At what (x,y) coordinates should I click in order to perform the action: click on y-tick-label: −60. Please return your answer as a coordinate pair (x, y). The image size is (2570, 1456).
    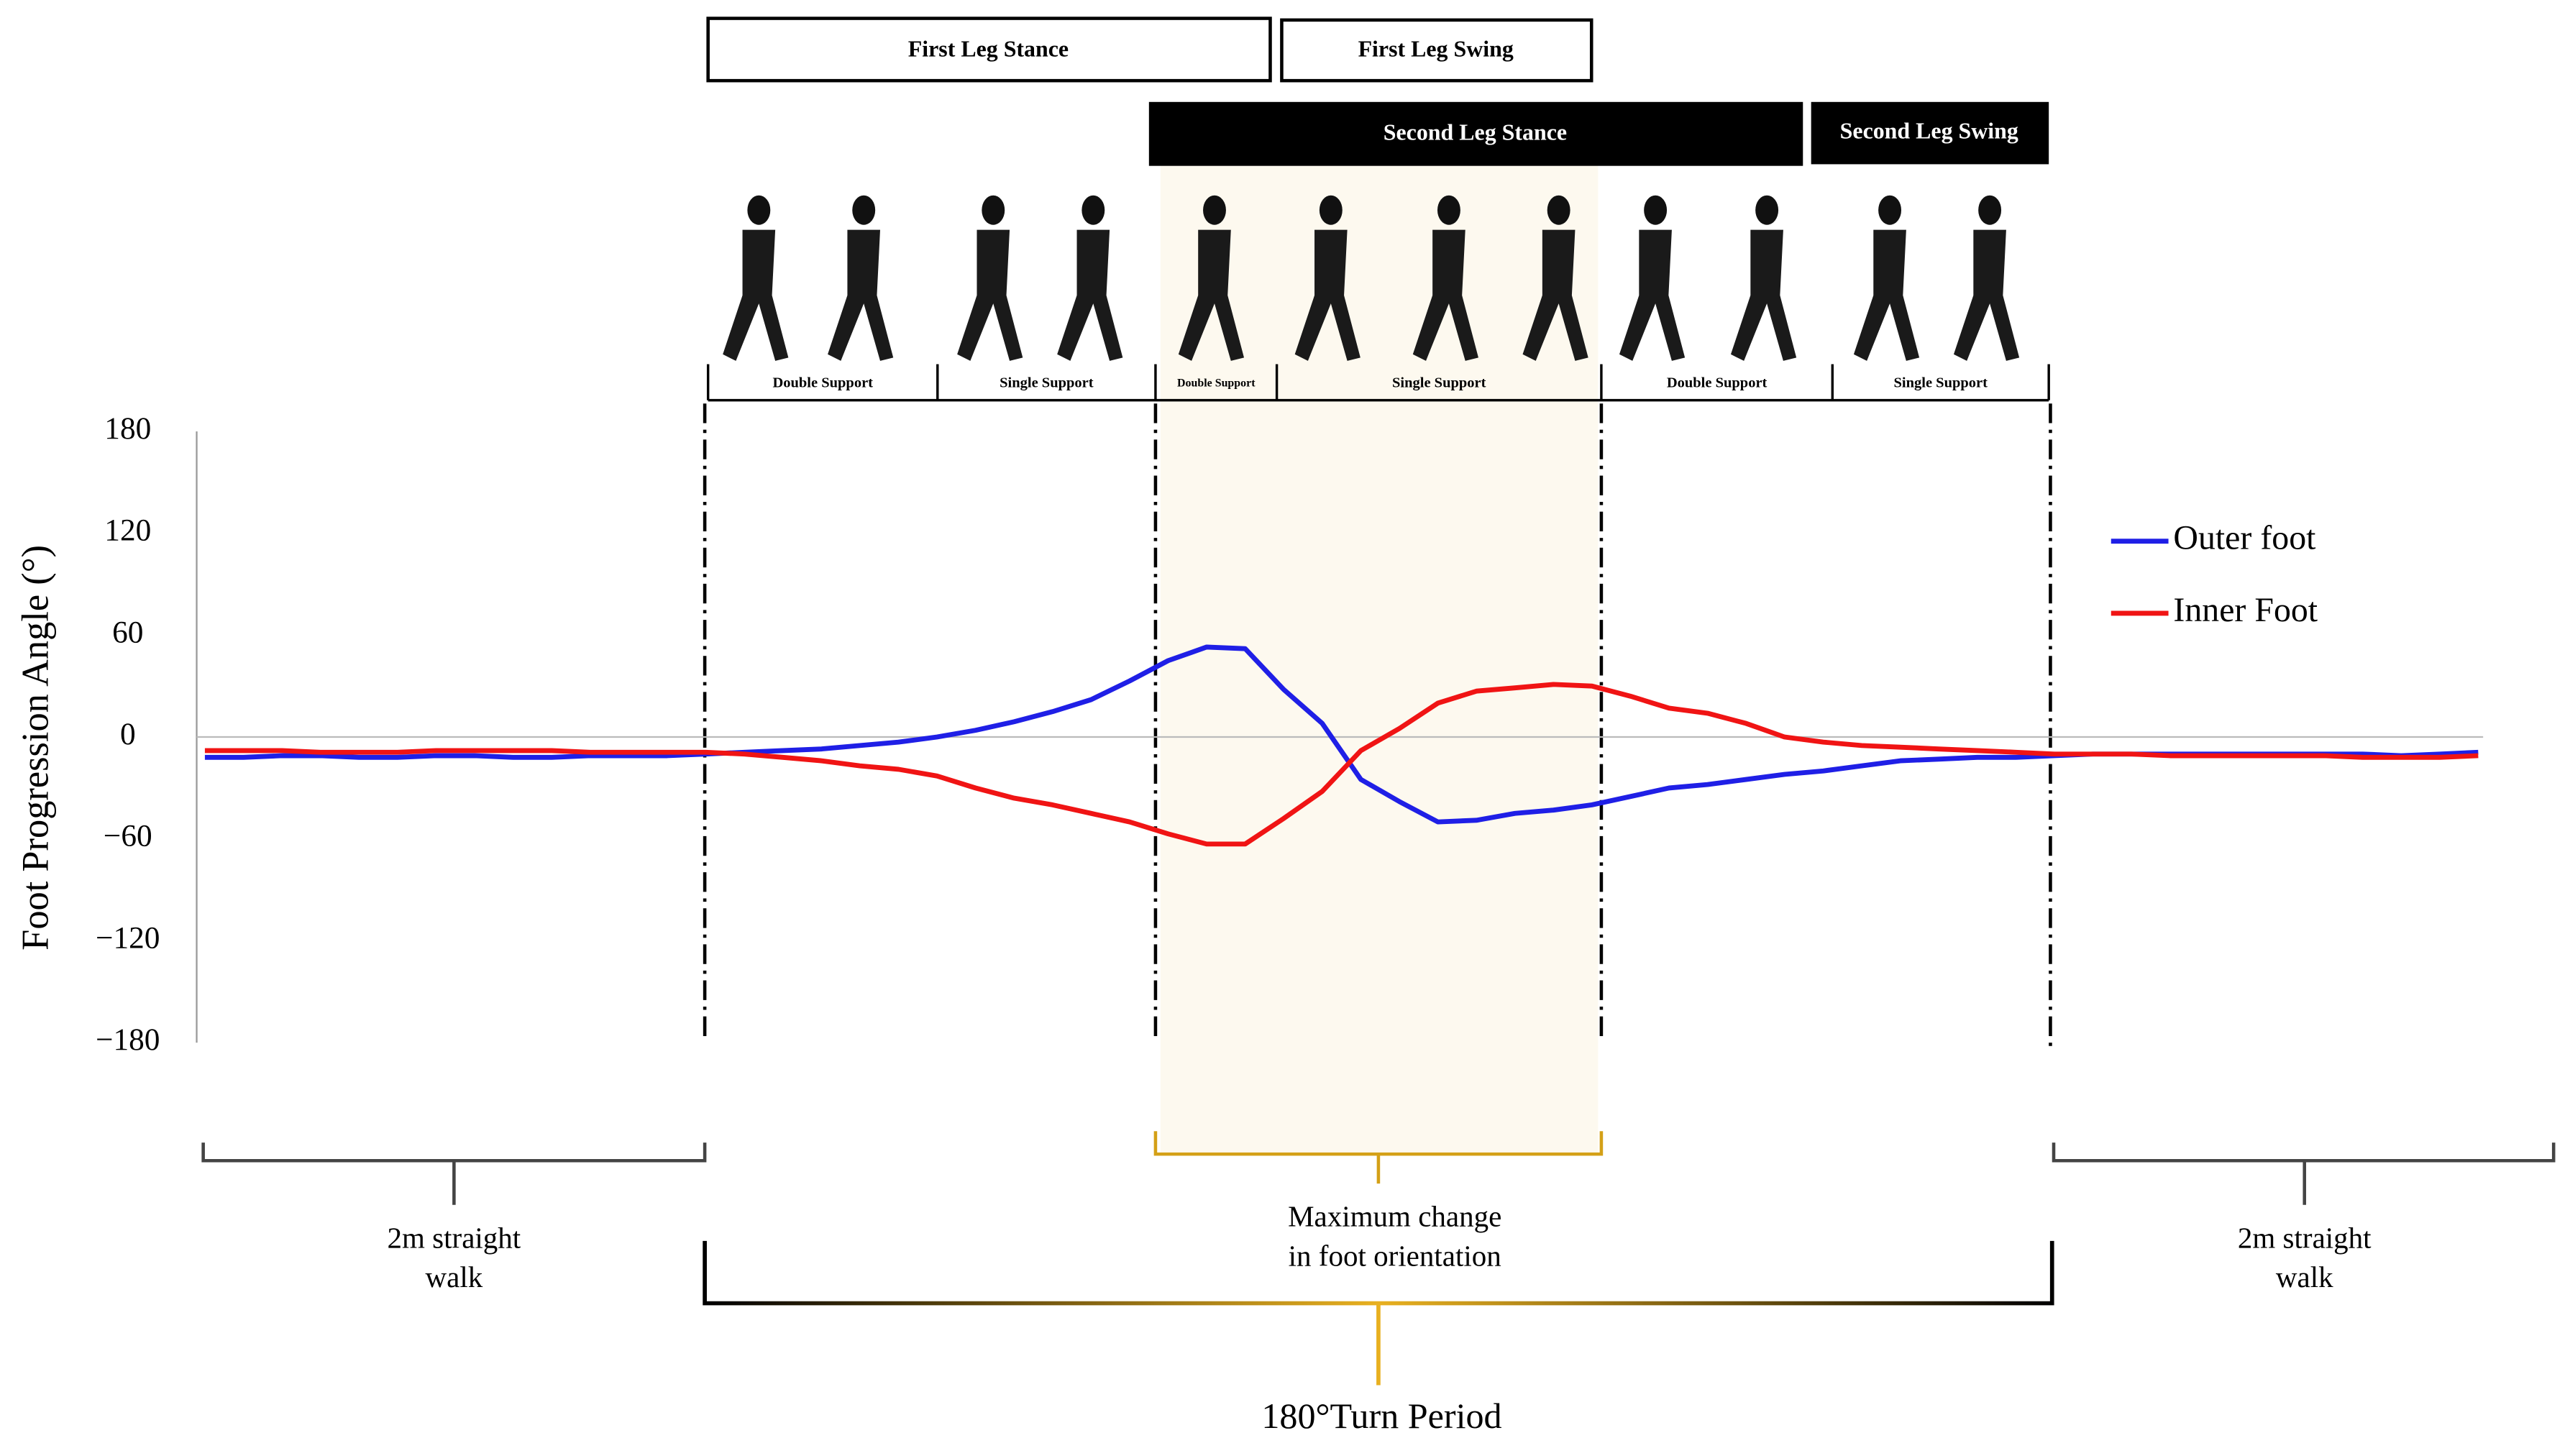
    Looking at the image, I should click on (128, 836).